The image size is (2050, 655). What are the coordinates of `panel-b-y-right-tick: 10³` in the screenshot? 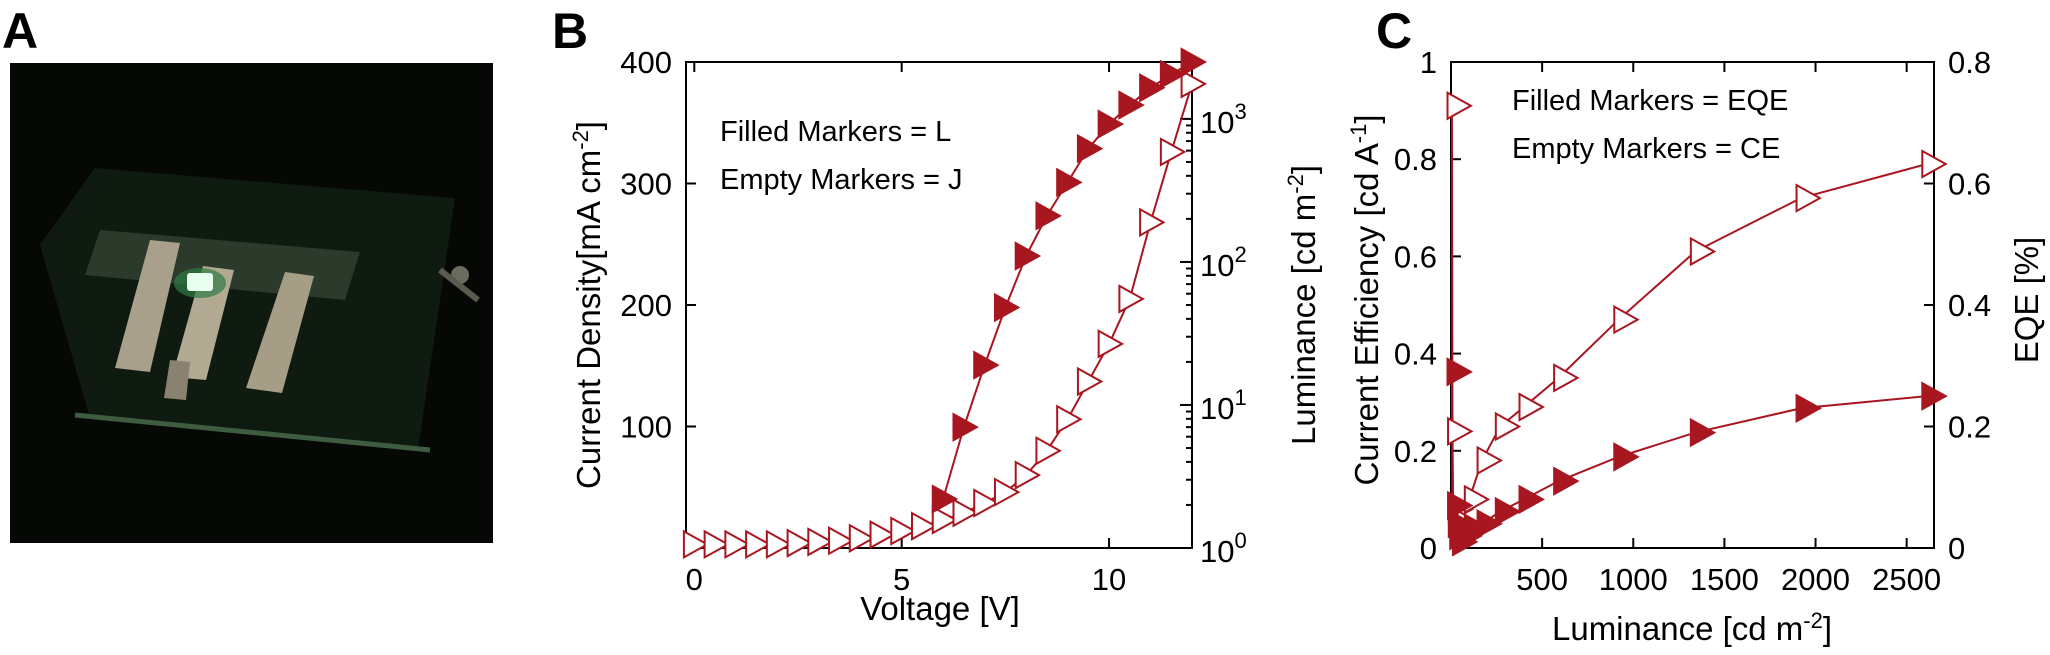 It's located at (1223, 119).